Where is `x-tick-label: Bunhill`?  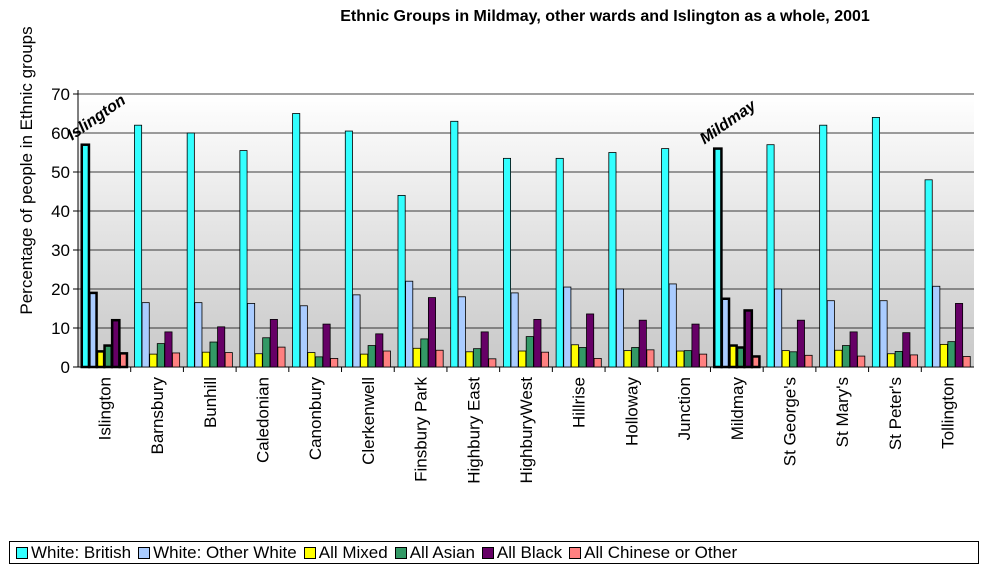
x-tick-label: Bunhill is located at coordinates (210, 402).